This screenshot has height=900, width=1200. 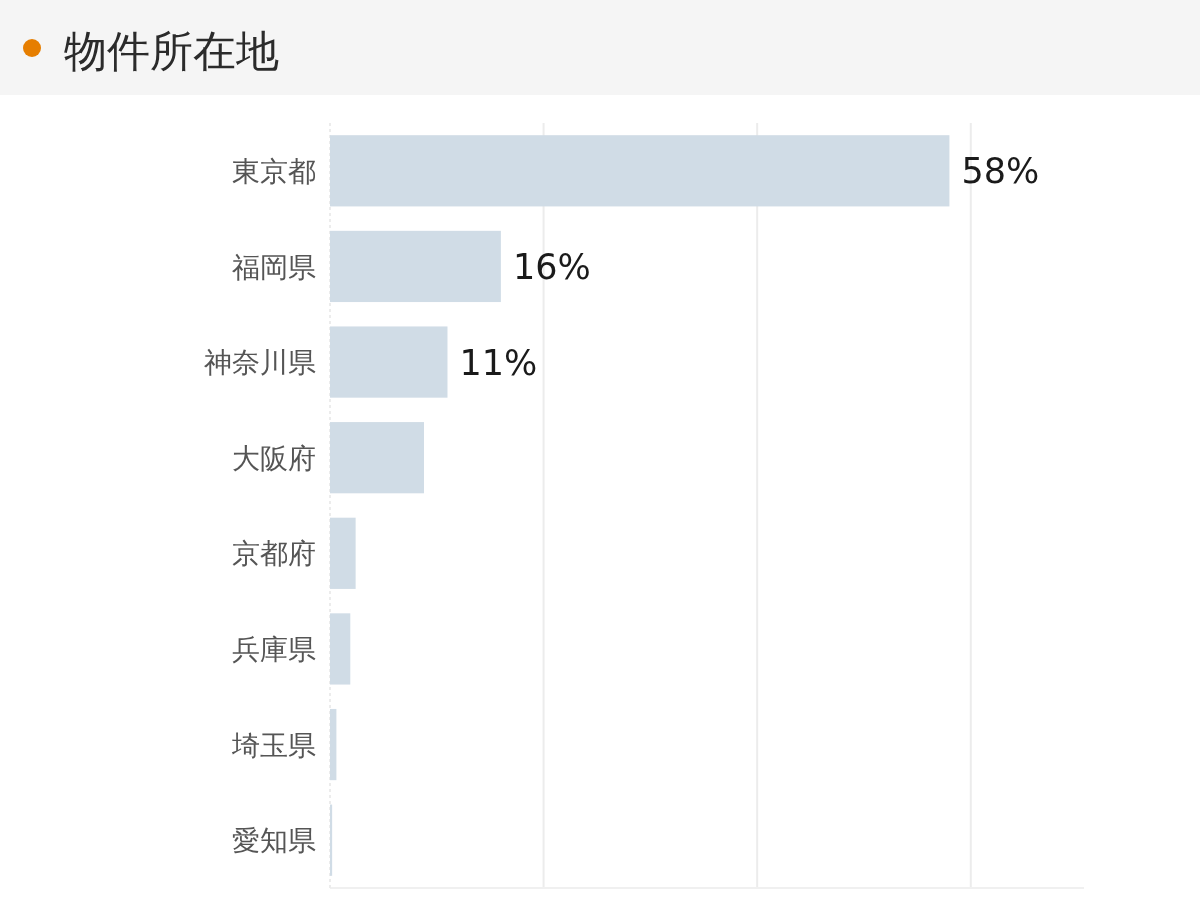 I want to click on y-tick-label: 愛知県, so click(x=274, y=841).